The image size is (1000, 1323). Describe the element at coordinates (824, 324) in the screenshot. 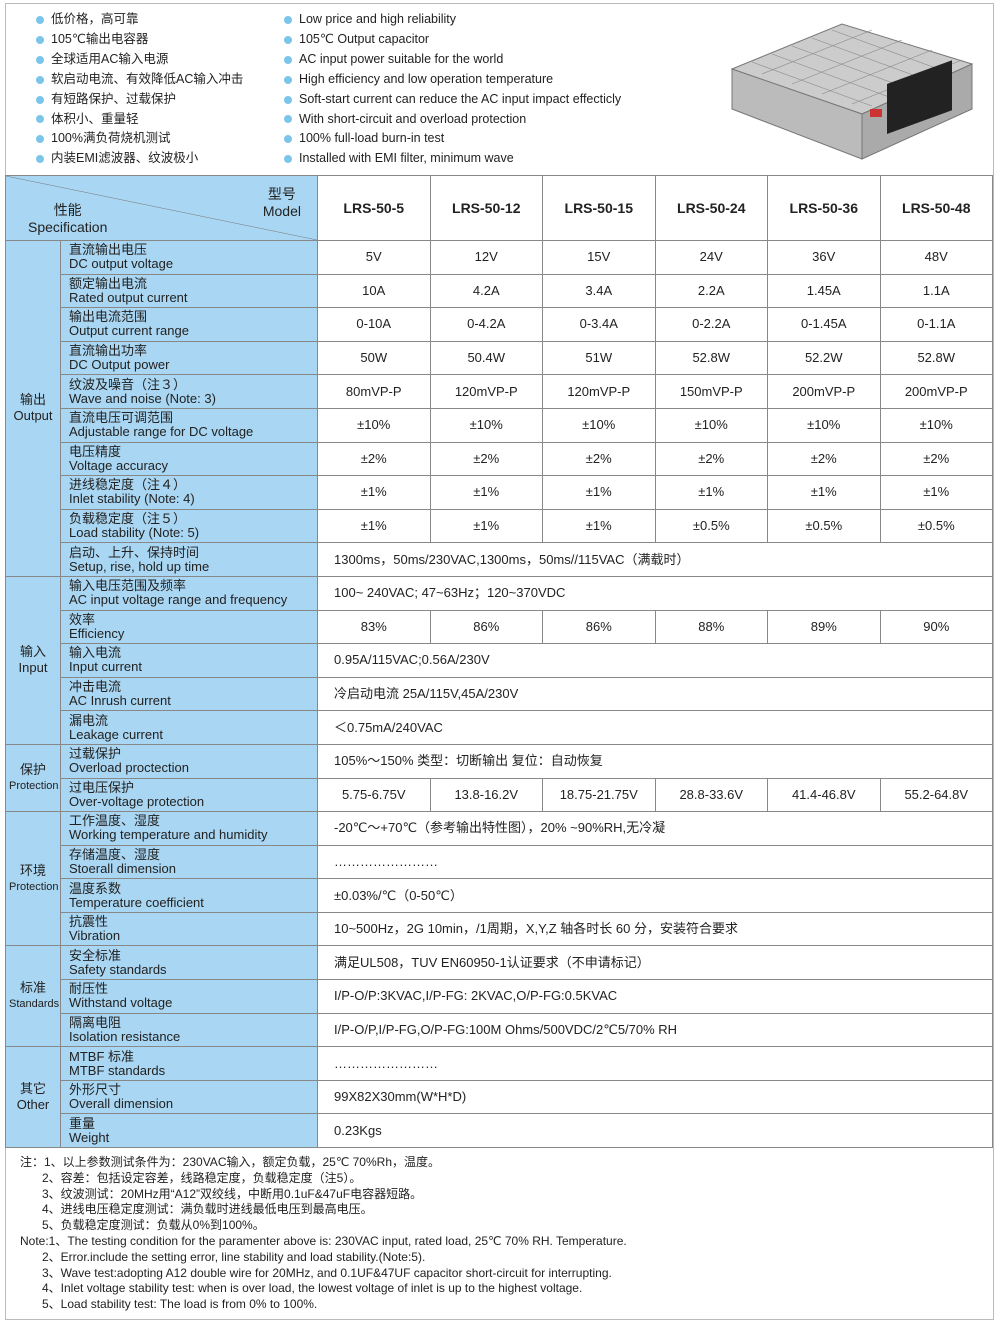

I see `value-cell: 0-1.45A` at that location.